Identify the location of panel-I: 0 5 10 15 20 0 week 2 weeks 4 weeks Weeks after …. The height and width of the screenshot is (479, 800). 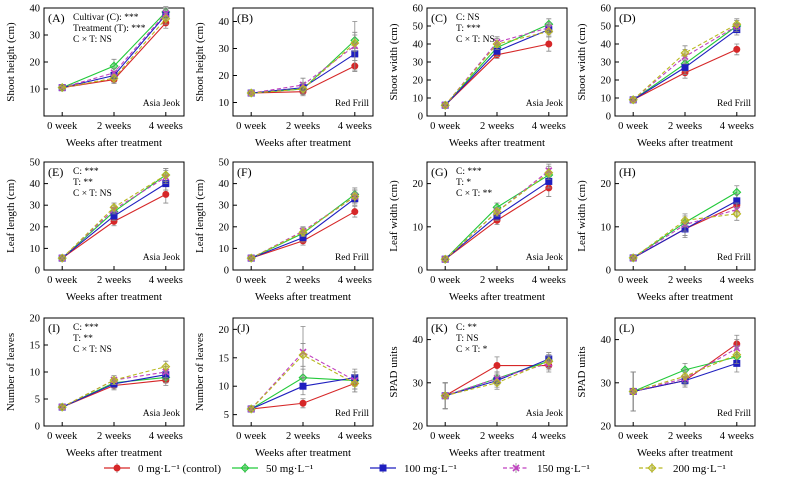
(95, 386).